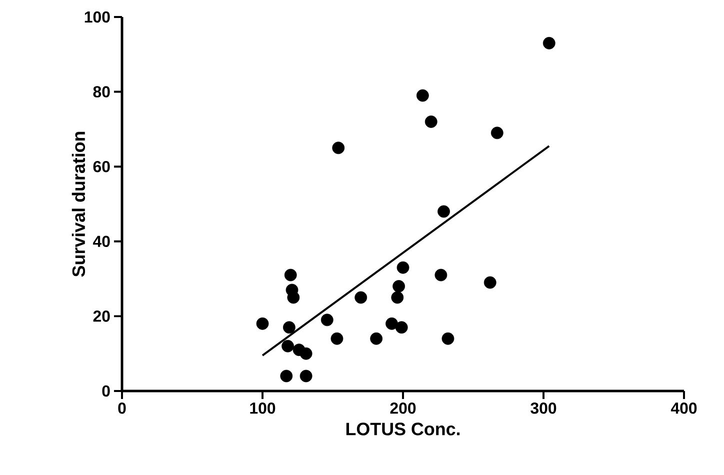 This screenshot has width=724, height=475. What do you see at coordinates (403, 429) in the screenshot?
I see `x-axis-title: LOTUS Conc.` at bounding box center [403, 429].